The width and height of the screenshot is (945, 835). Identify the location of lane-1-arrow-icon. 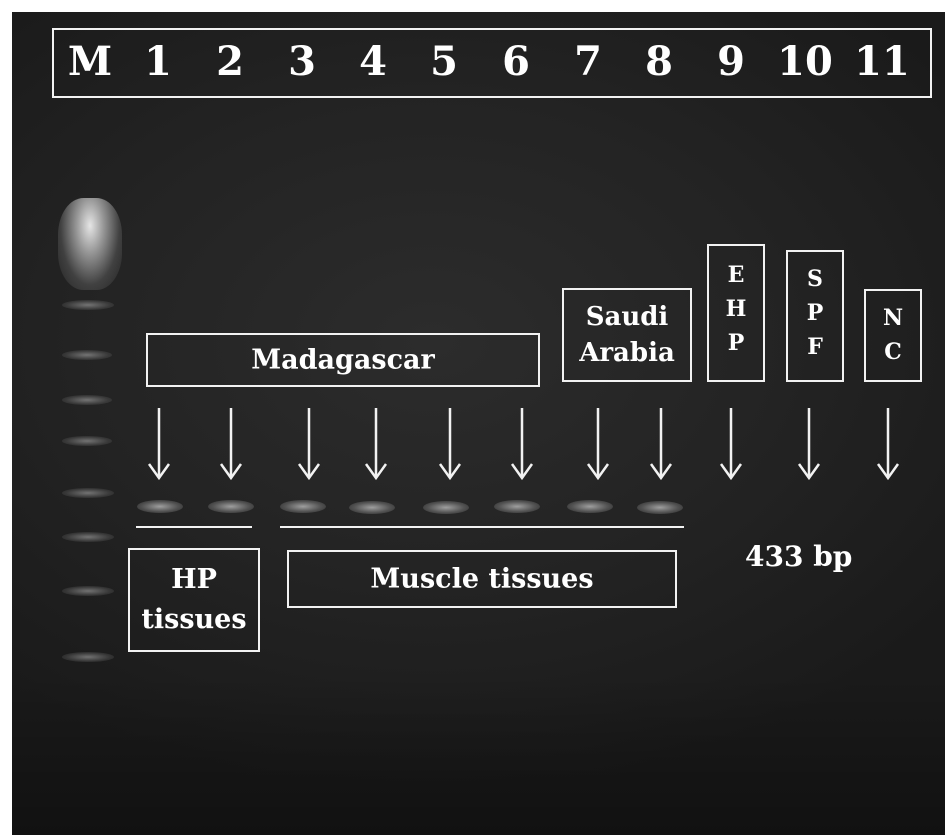
(159, 444).